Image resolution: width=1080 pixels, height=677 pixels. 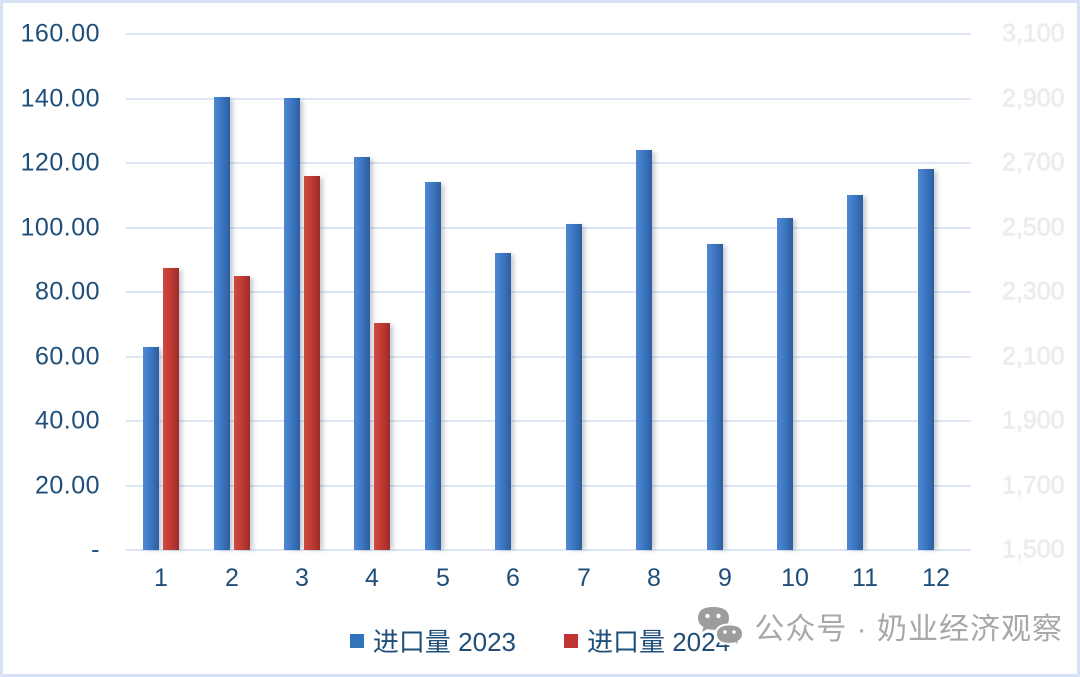 What do you see at coordinates (1033, 291) in the screenshot?
I see `right-axis-tick: 2,300` at bounding box center [1033, 291].